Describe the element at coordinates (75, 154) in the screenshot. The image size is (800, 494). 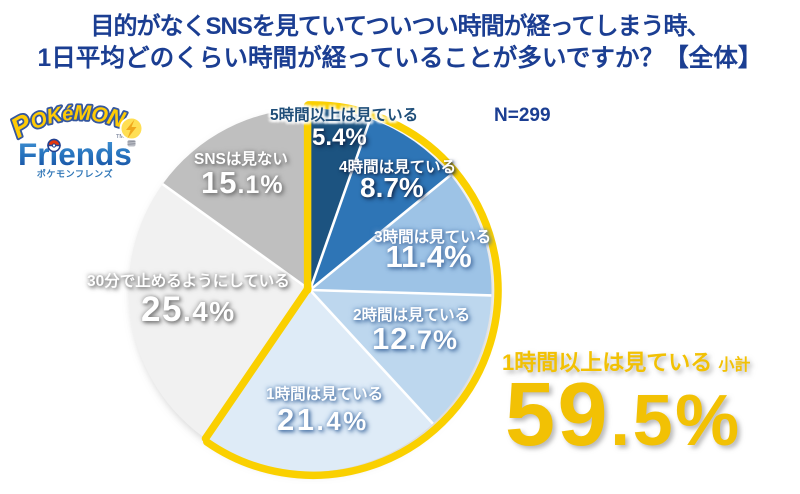
I see `svg-text: Friends` at that location.